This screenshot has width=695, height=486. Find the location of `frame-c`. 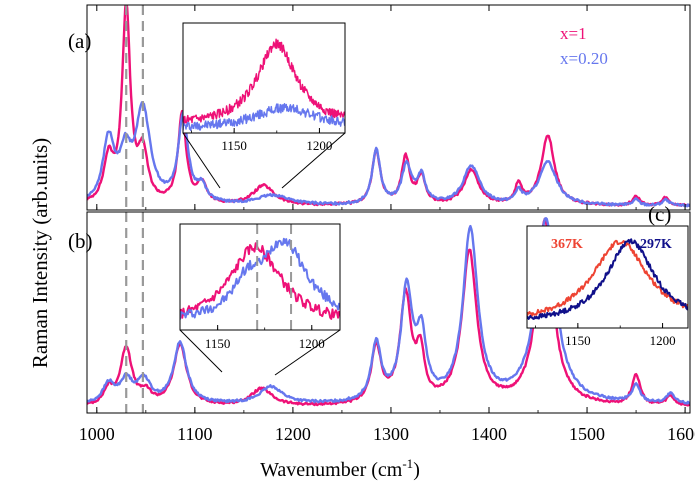

frame-c is located at coordinates (607, 277).